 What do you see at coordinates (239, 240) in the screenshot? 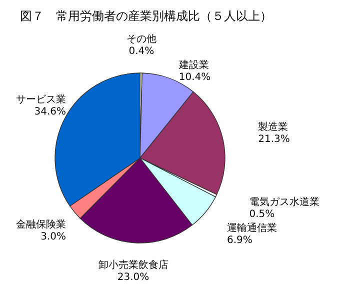
I see `data-label: 6.9%` at bounding box center [239, 240].